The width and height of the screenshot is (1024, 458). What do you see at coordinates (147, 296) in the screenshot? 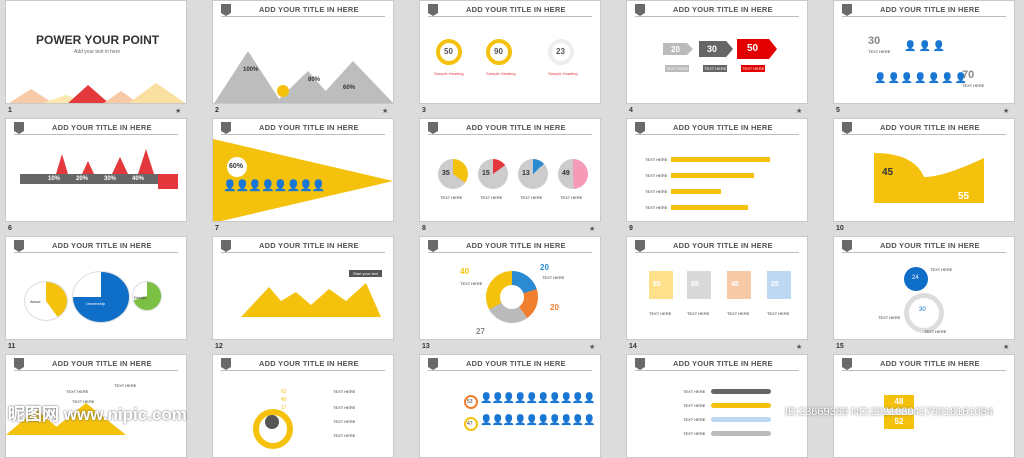
I see `pie-details` at bounding box center [147, 296].